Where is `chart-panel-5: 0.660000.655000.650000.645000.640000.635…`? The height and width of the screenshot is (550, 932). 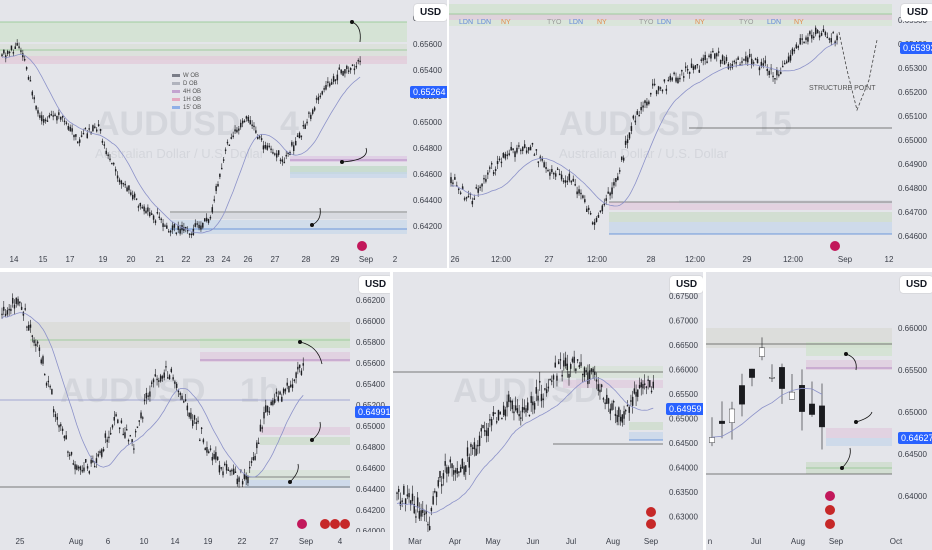
chart-panel-5: 0.660000.655000.650000.645000.640000.635… is located at coordinates (819, 411).